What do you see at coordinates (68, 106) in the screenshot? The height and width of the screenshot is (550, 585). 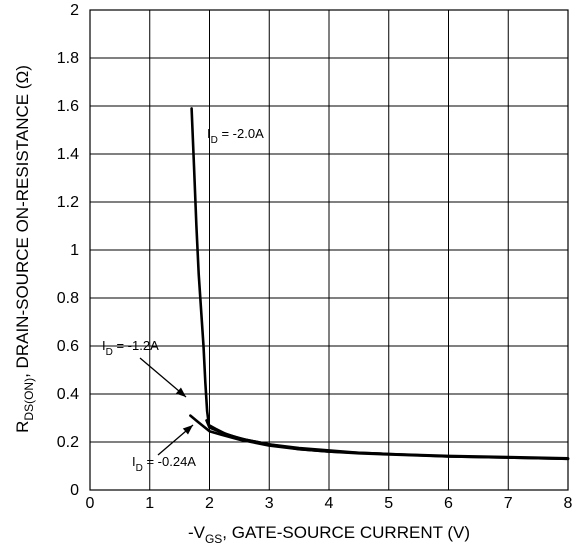 I see `y-tick-label: 1.6` at bounding box center [68, 106].